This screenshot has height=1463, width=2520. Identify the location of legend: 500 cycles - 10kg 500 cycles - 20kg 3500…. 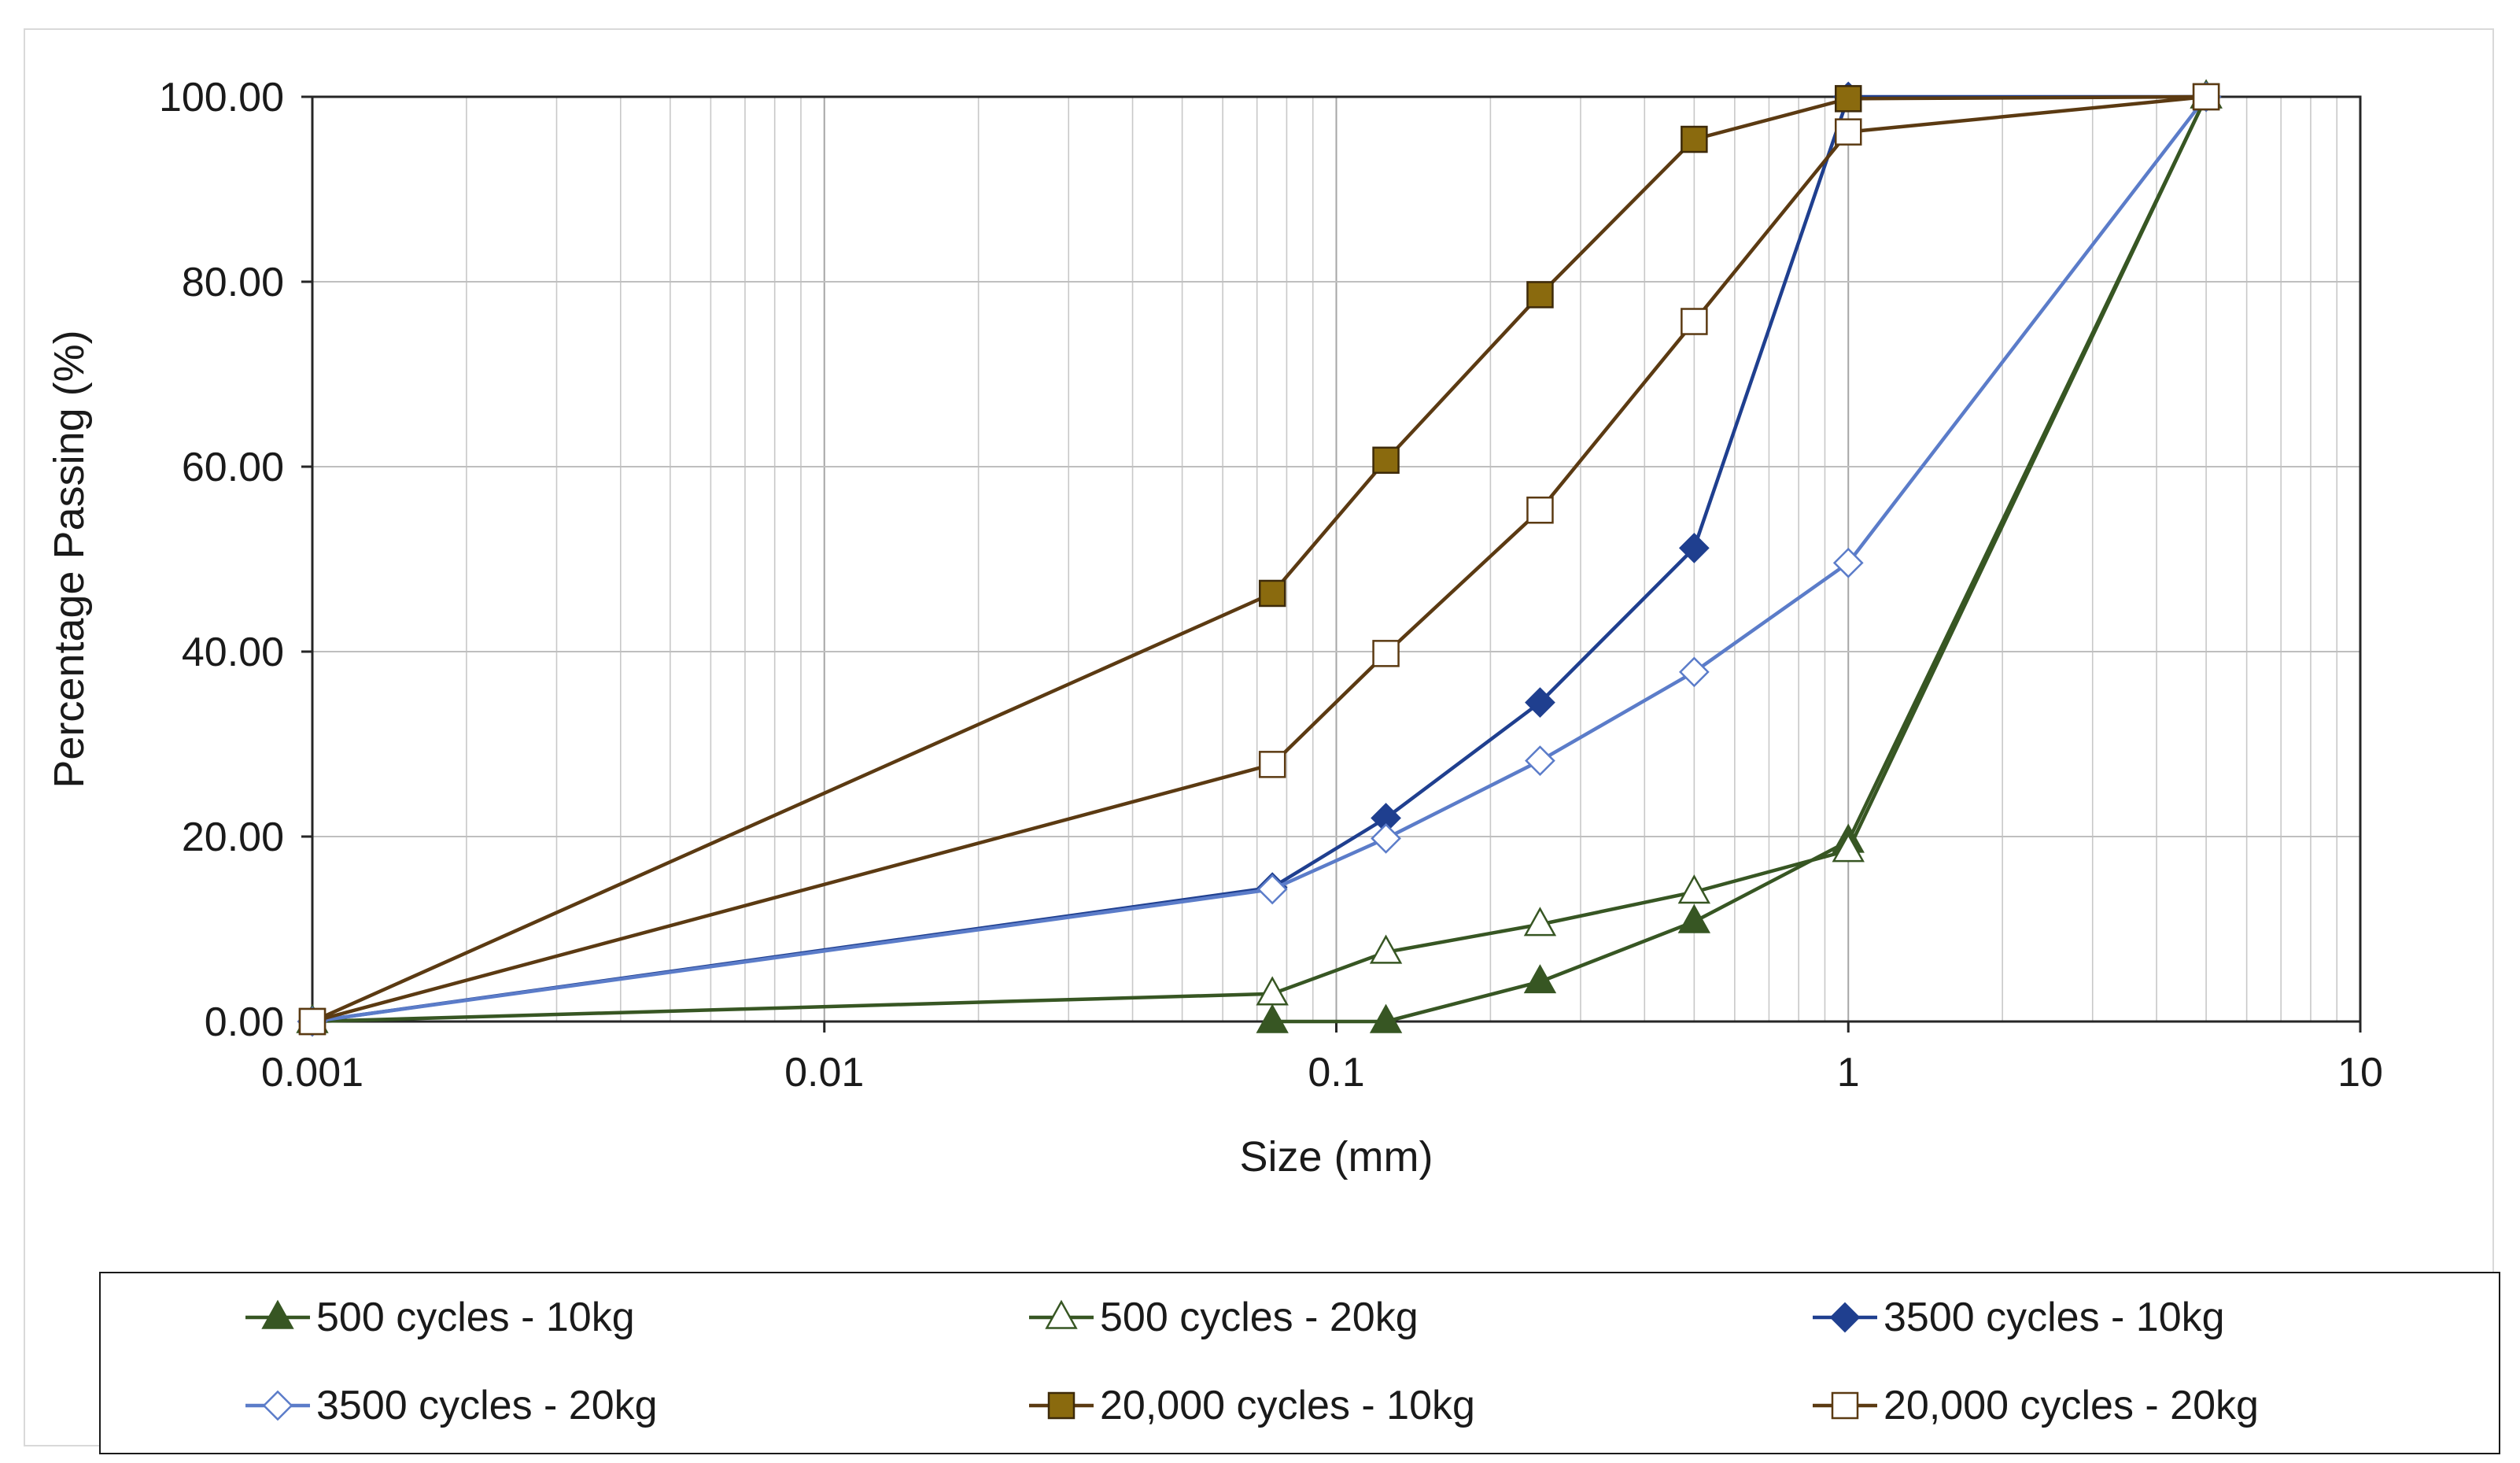
(1299, 1363).